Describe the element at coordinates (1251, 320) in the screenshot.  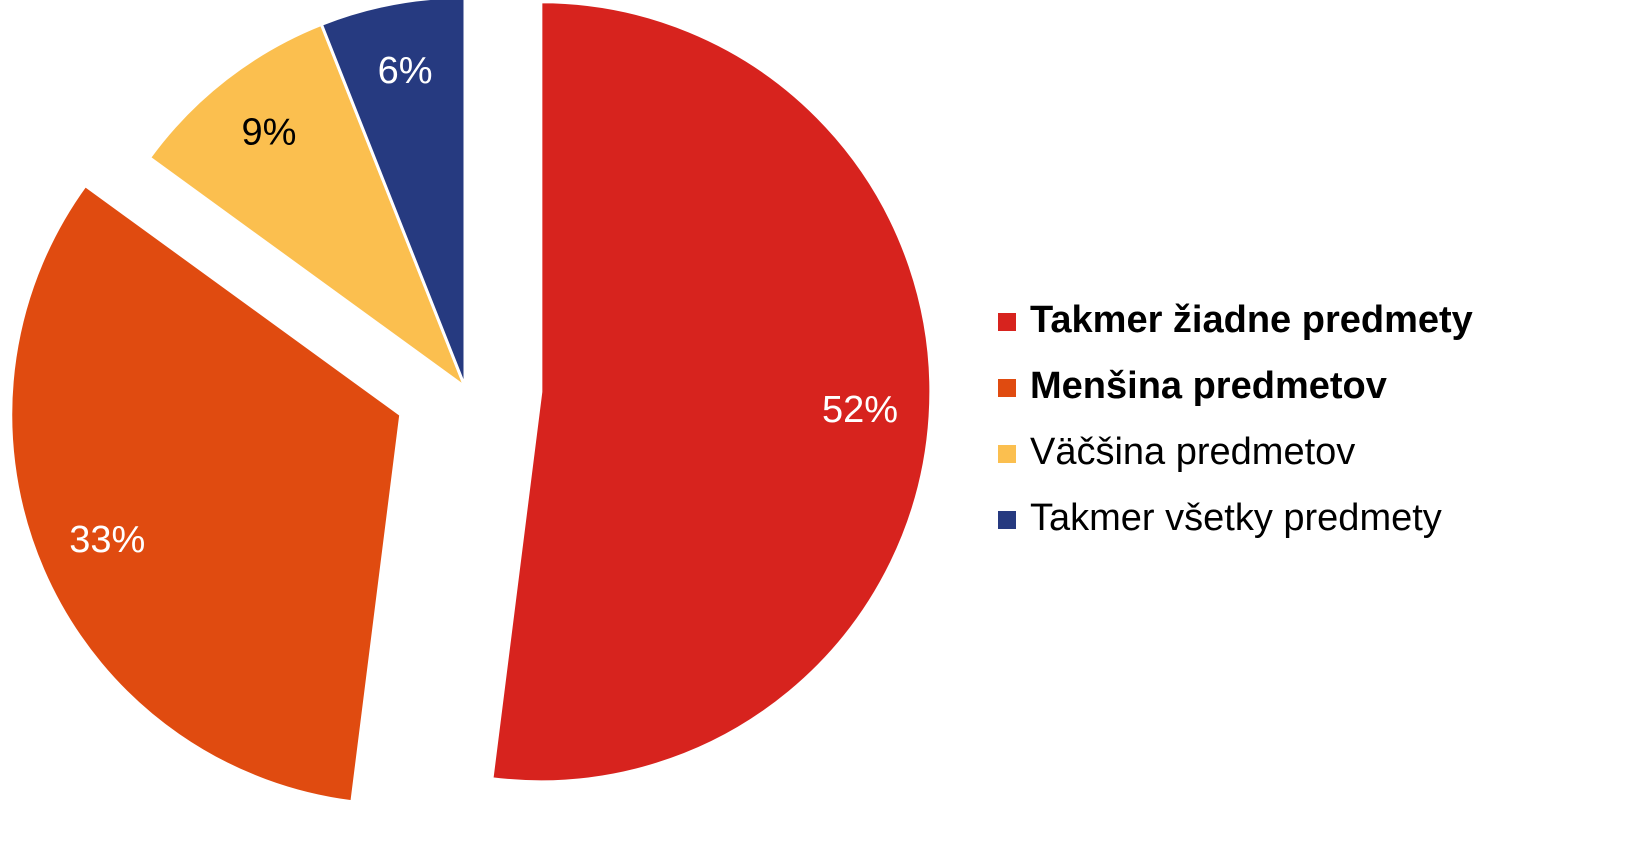
I see `legend-label: Takmer žiadne predmety` at that location.